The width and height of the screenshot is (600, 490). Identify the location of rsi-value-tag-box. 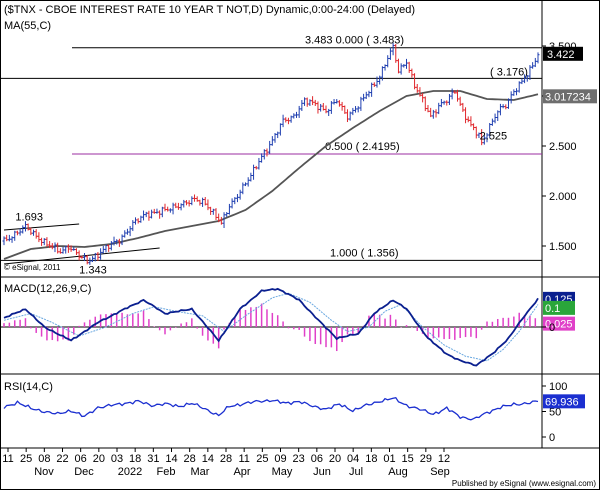
(564, 401).